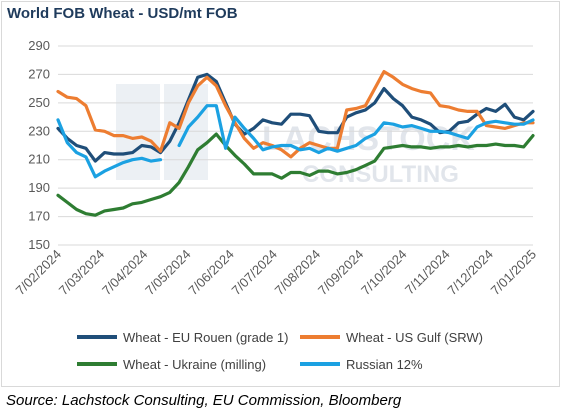  Describe the element at coordinates (414, 337) in the screenshot. I see `legend-label-1: Wheat - US Gulf (SRW)` at that location.